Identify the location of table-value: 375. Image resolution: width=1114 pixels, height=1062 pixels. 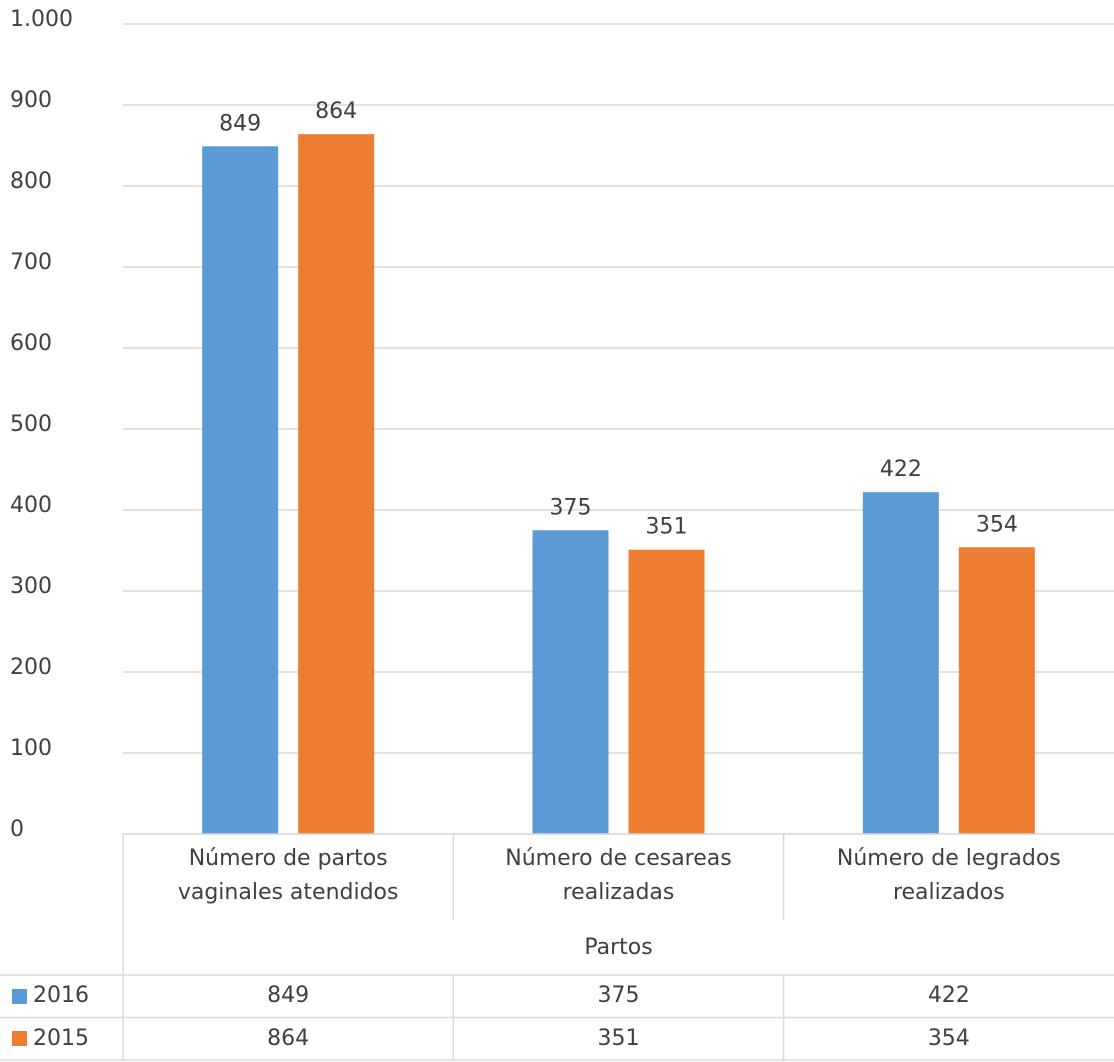
(618, 996).